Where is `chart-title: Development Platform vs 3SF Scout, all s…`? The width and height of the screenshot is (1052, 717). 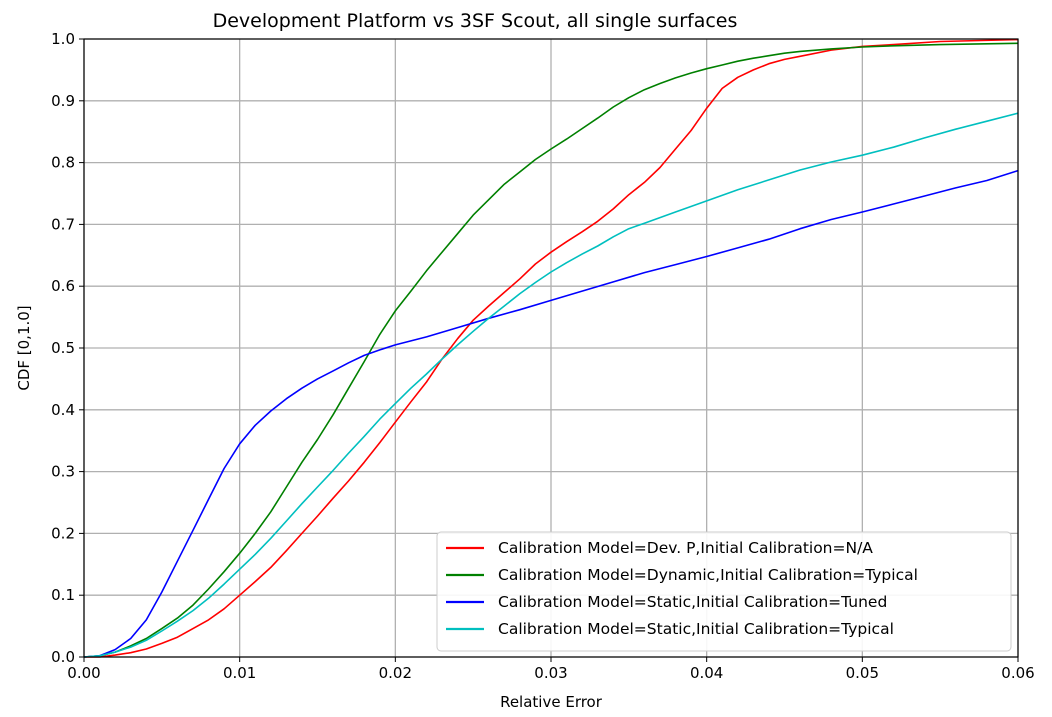 chart-title: Development Platform vs 3SF Scout, all s… is located at coordinates (475, 21).